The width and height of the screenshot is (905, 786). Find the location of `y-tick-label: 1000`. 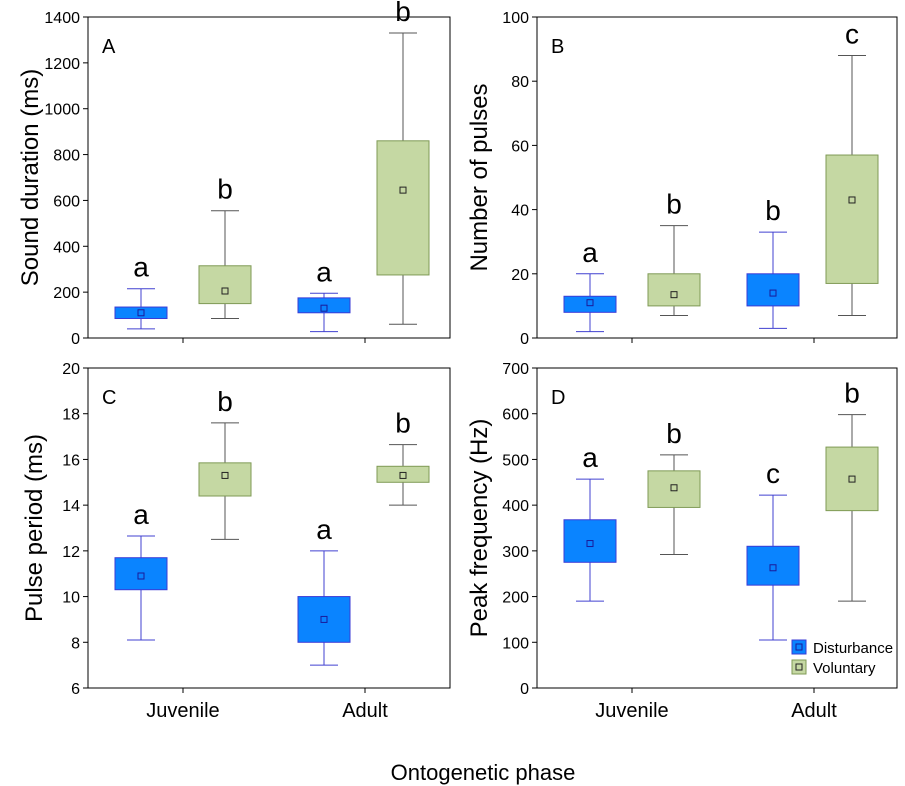

y-tick-label: 1000 is located at coordinates (62, 110).